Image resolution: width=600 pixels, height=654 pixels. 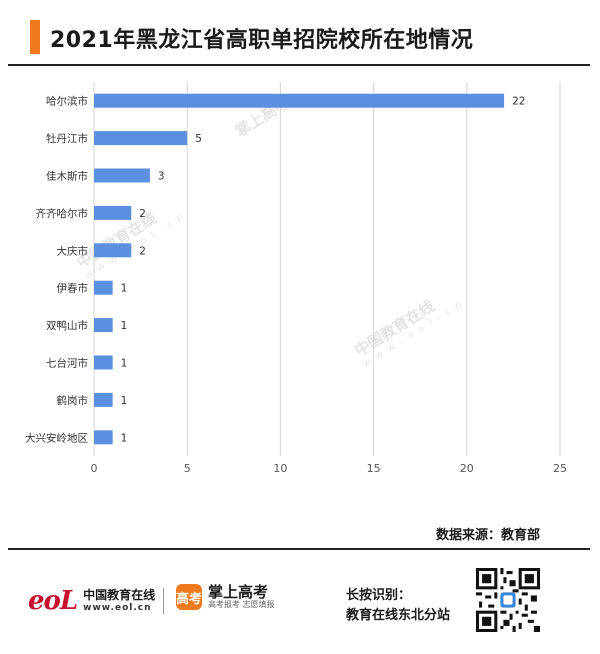 What do you see at coordinates (379, 595) in the screenshot?
I see `scan-line-1: 长按识别：` at bounding box center [379, 595].